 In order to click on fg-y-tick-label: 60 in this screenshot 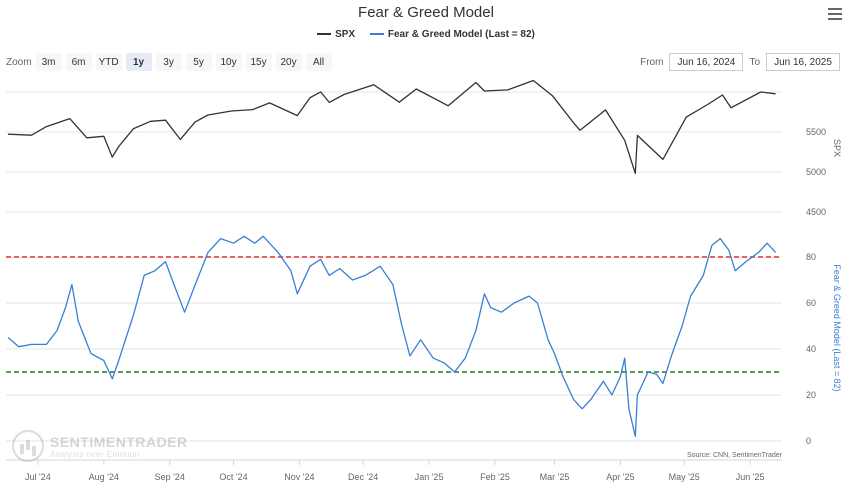, I will do `click(811, 303)`.